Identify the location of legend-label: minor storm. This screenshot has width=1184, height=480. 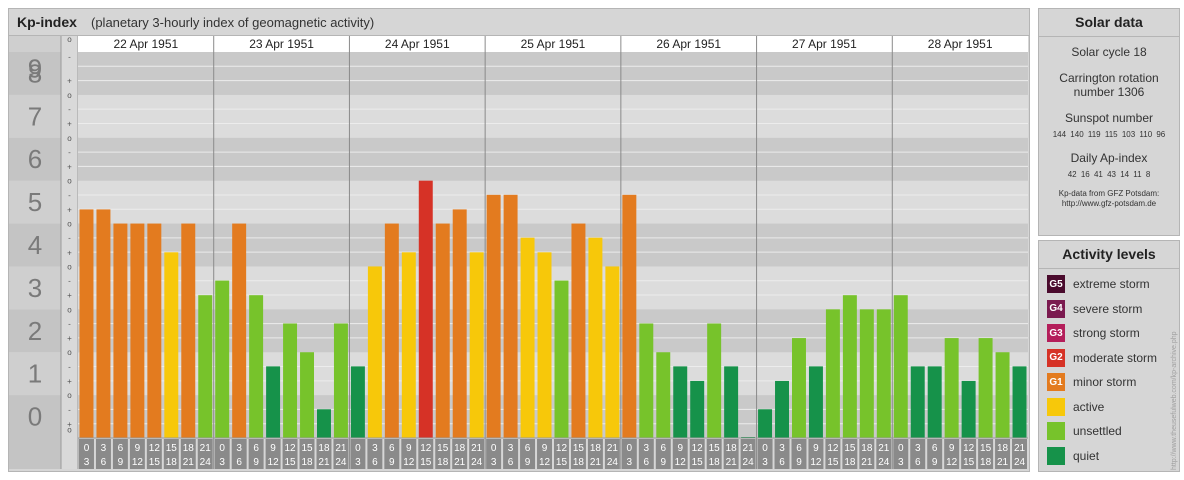
(1105, 382).